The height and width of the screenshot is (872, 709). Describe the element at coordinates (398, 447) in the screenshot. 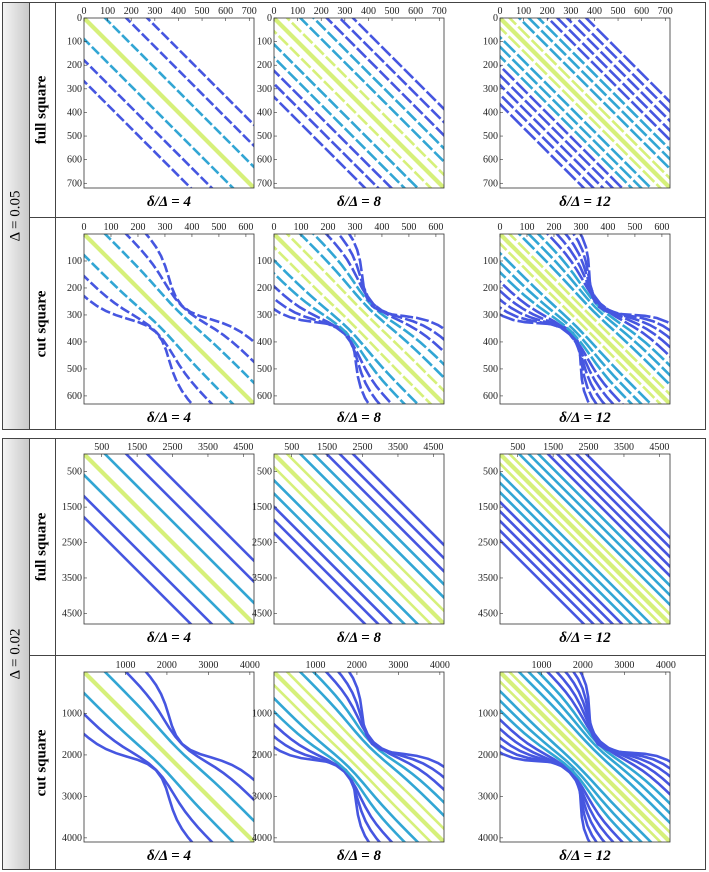

I see `x-tick-label: 3500` at that location.